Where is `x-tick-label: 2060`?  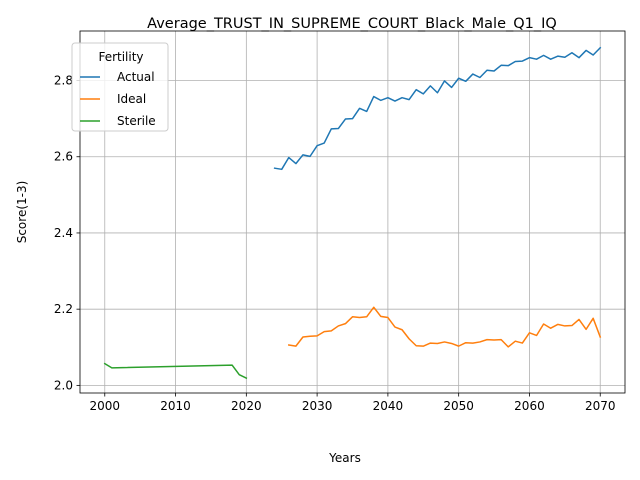
x-tick-label: 2060 is located at coordinates (529, 406).